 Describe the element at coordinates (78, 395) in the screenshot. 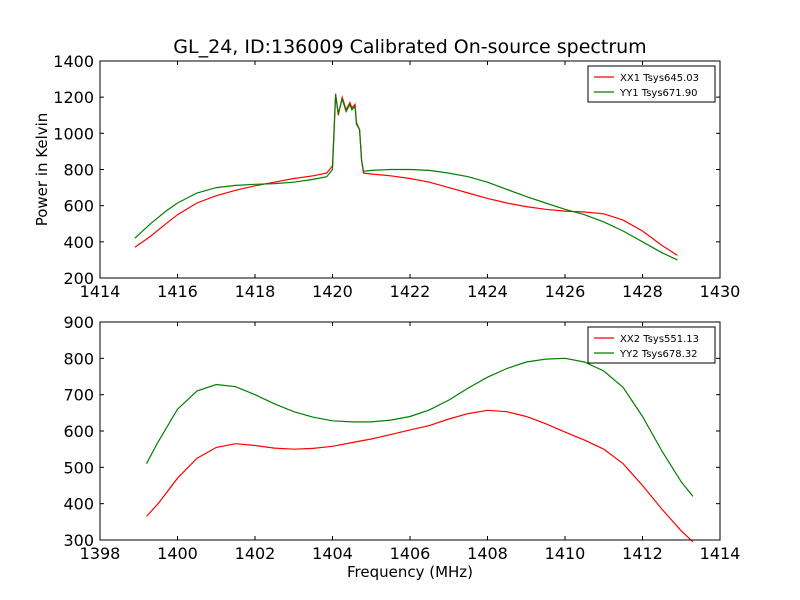

I see `y-tick-label: 700` at that location.